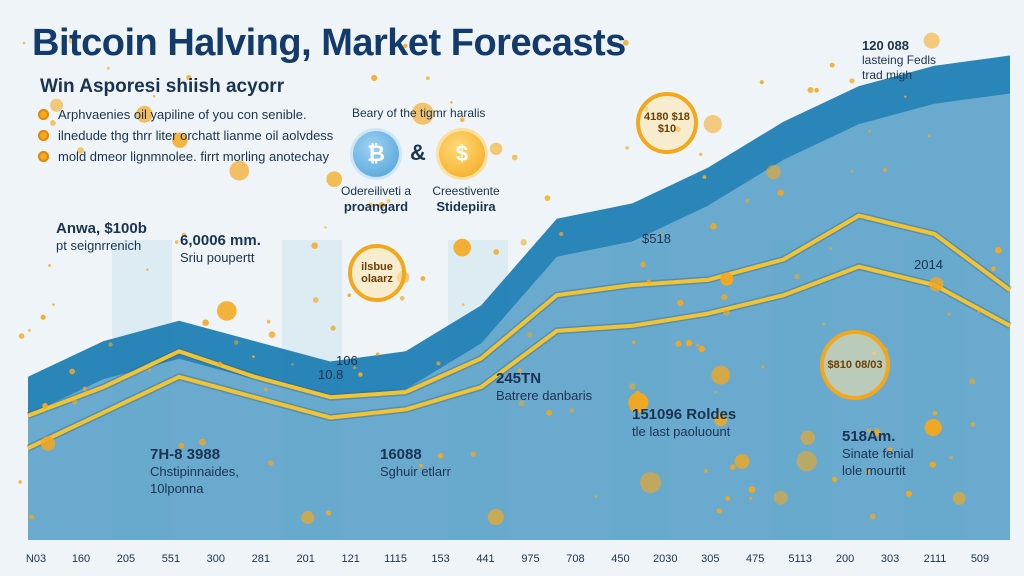  What do you see at coordinates (890, 559) in the screenshot?
I see `x-tick-label: 303` at bounding box center [890, 559].